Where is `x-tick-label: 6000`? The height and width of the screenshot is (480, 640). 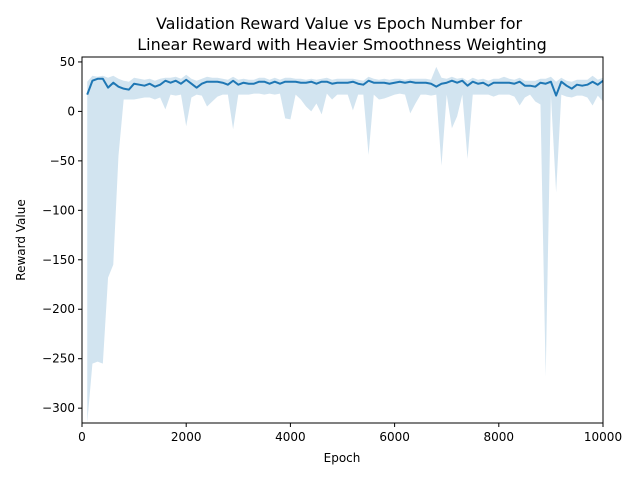
x-tick-label: 6000 is located at coordinates (394, 437).